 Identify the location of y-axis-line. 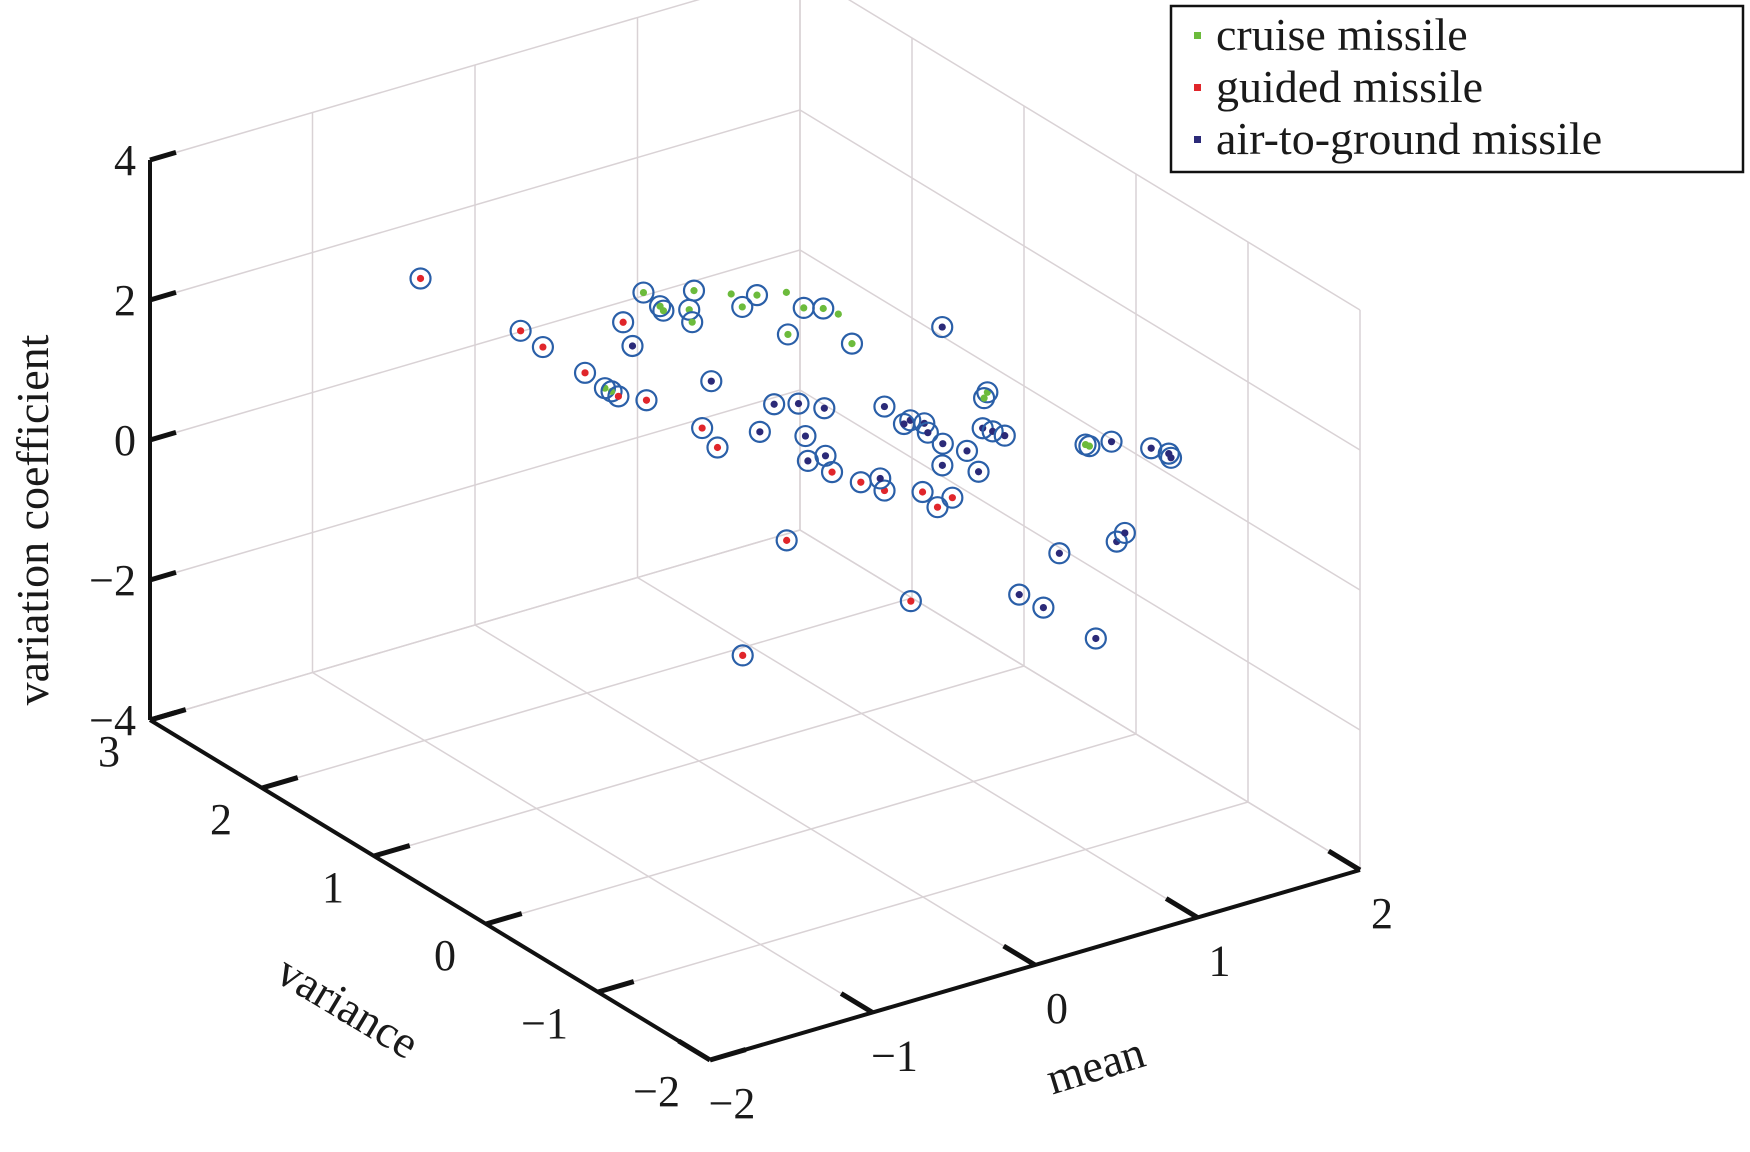
(430, 890).